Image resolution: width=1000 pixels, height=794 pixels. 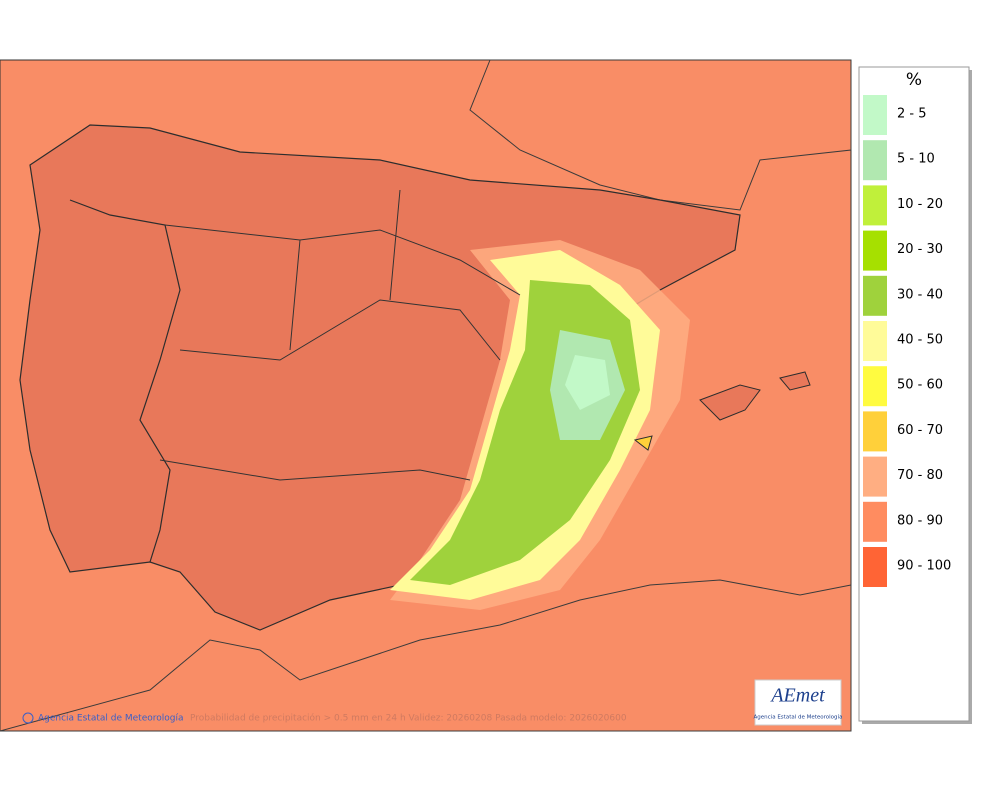 I want to click on logo-box, so click(x=798, y=702).